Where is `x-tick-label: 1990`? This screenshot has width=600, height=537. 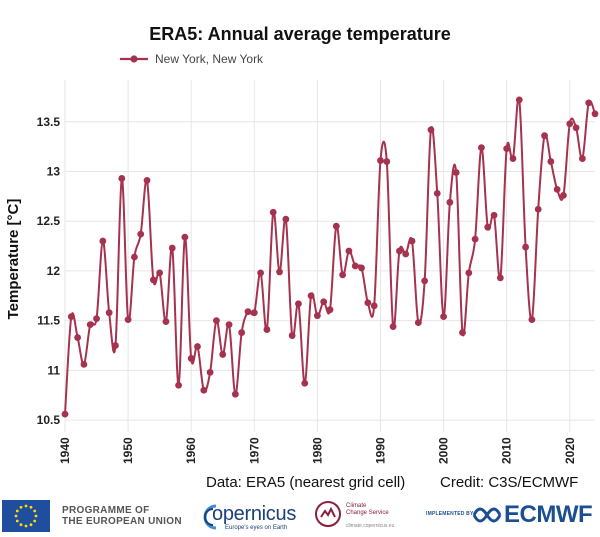
x-tick-label: 1990 is located at coordinates (380, 450).